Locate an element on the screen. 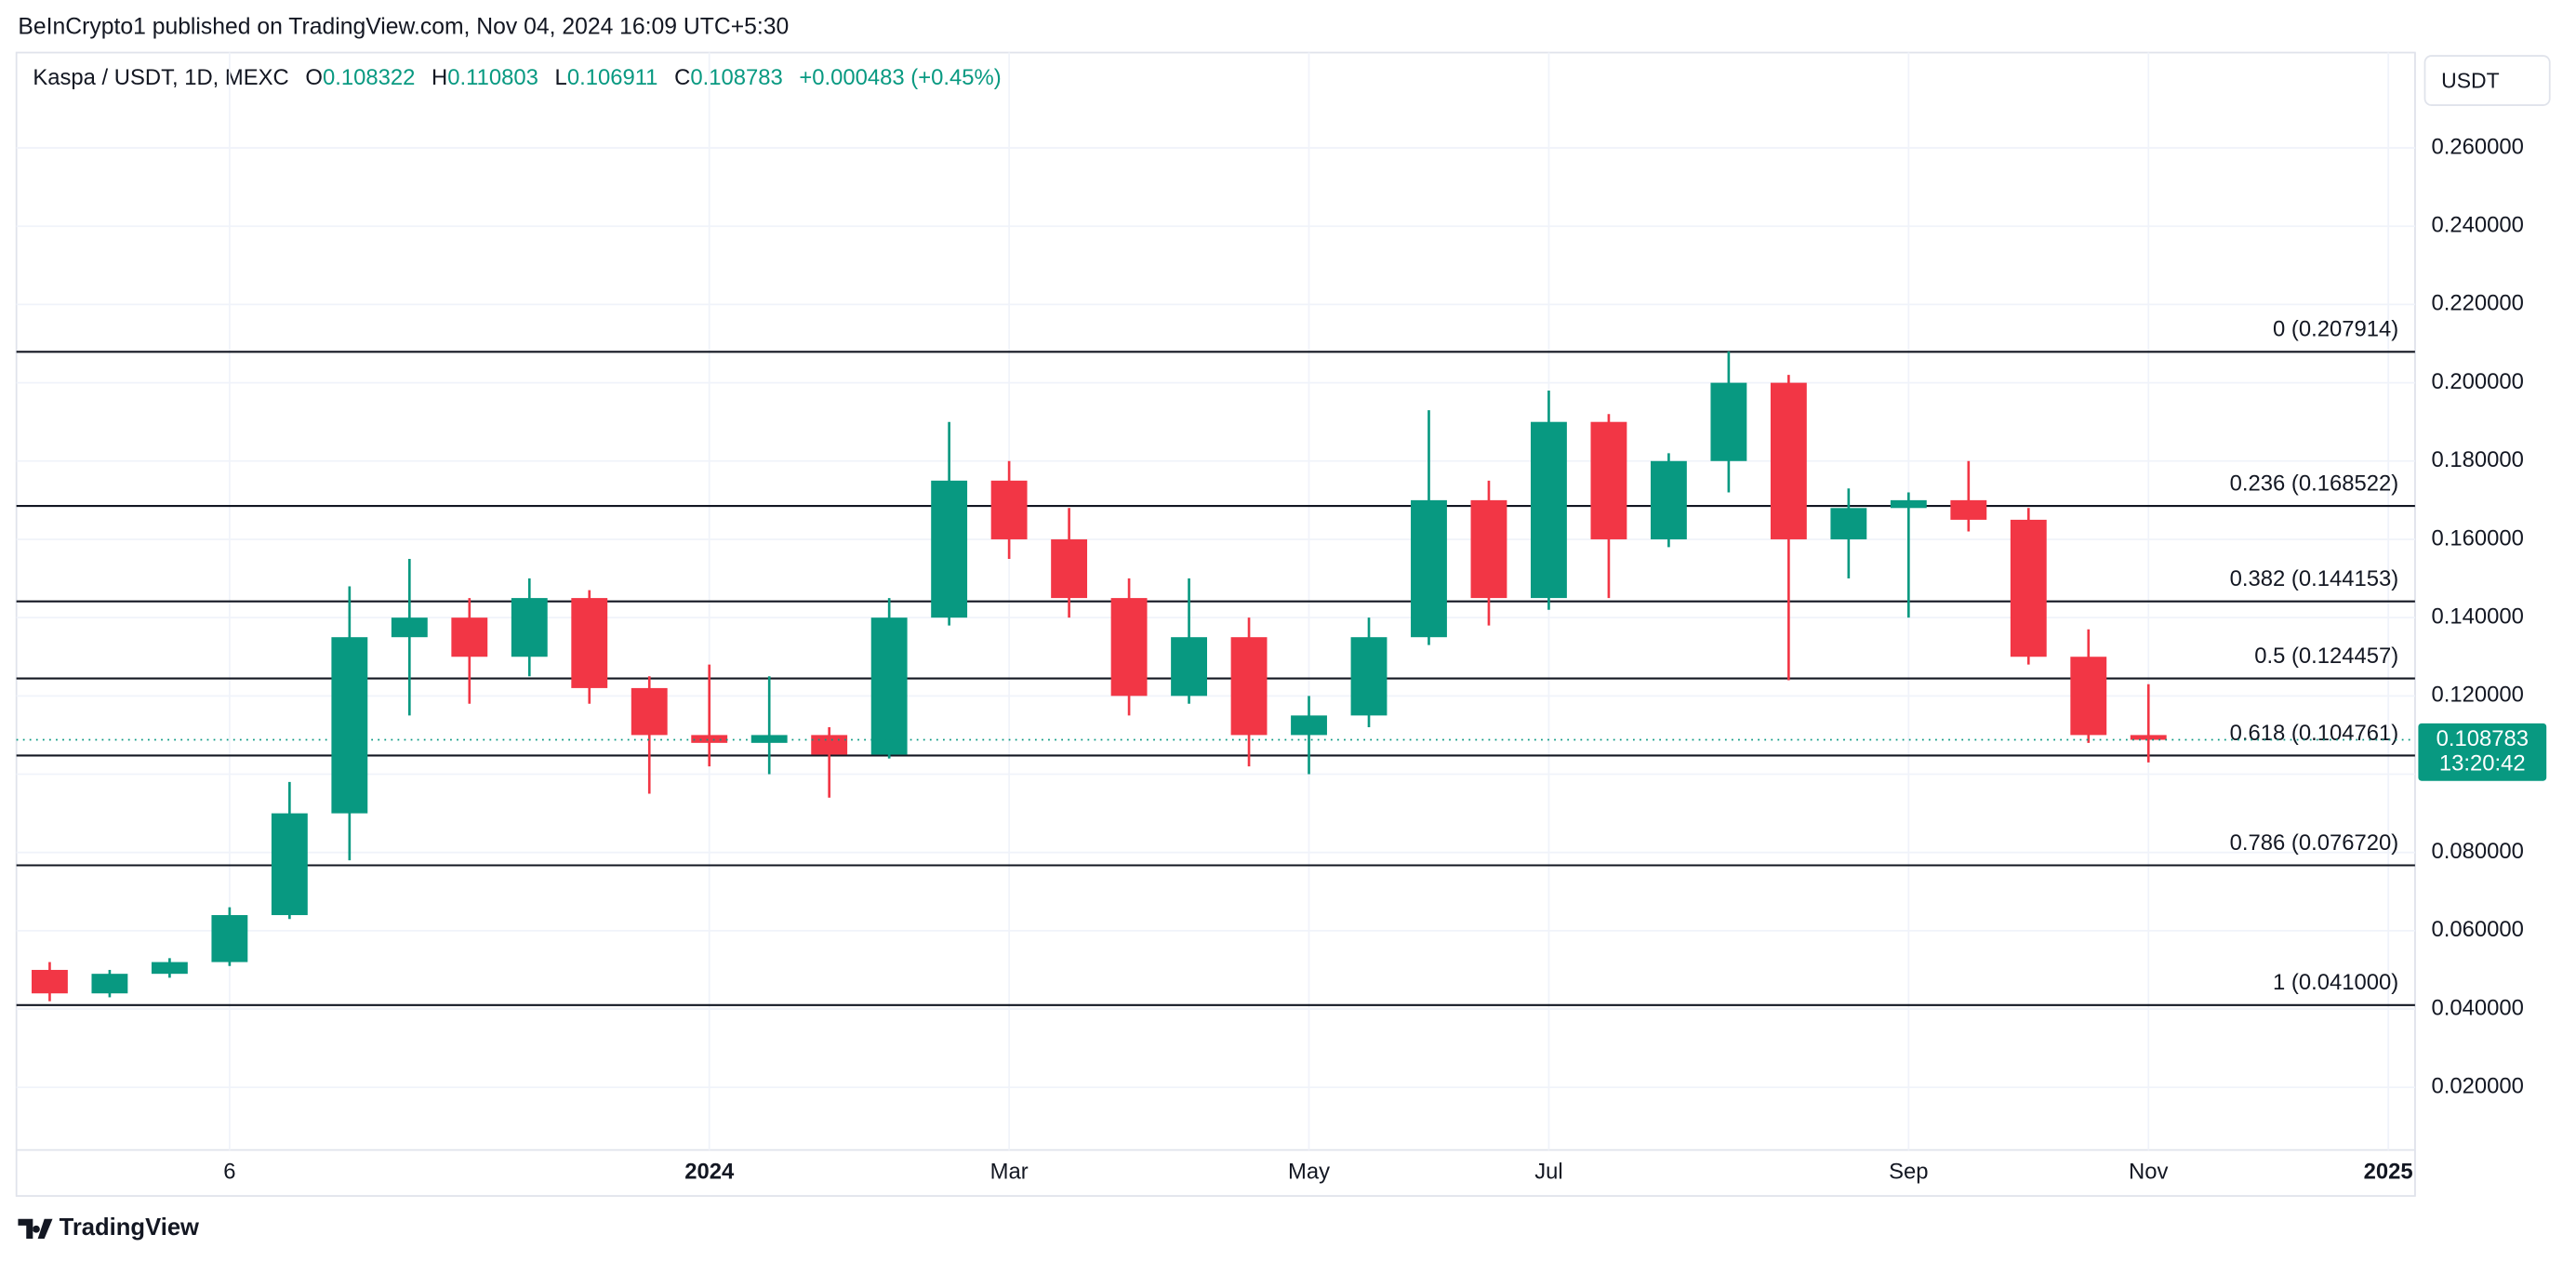  logo-text: TradingView is located at coordinates (129, 1228).